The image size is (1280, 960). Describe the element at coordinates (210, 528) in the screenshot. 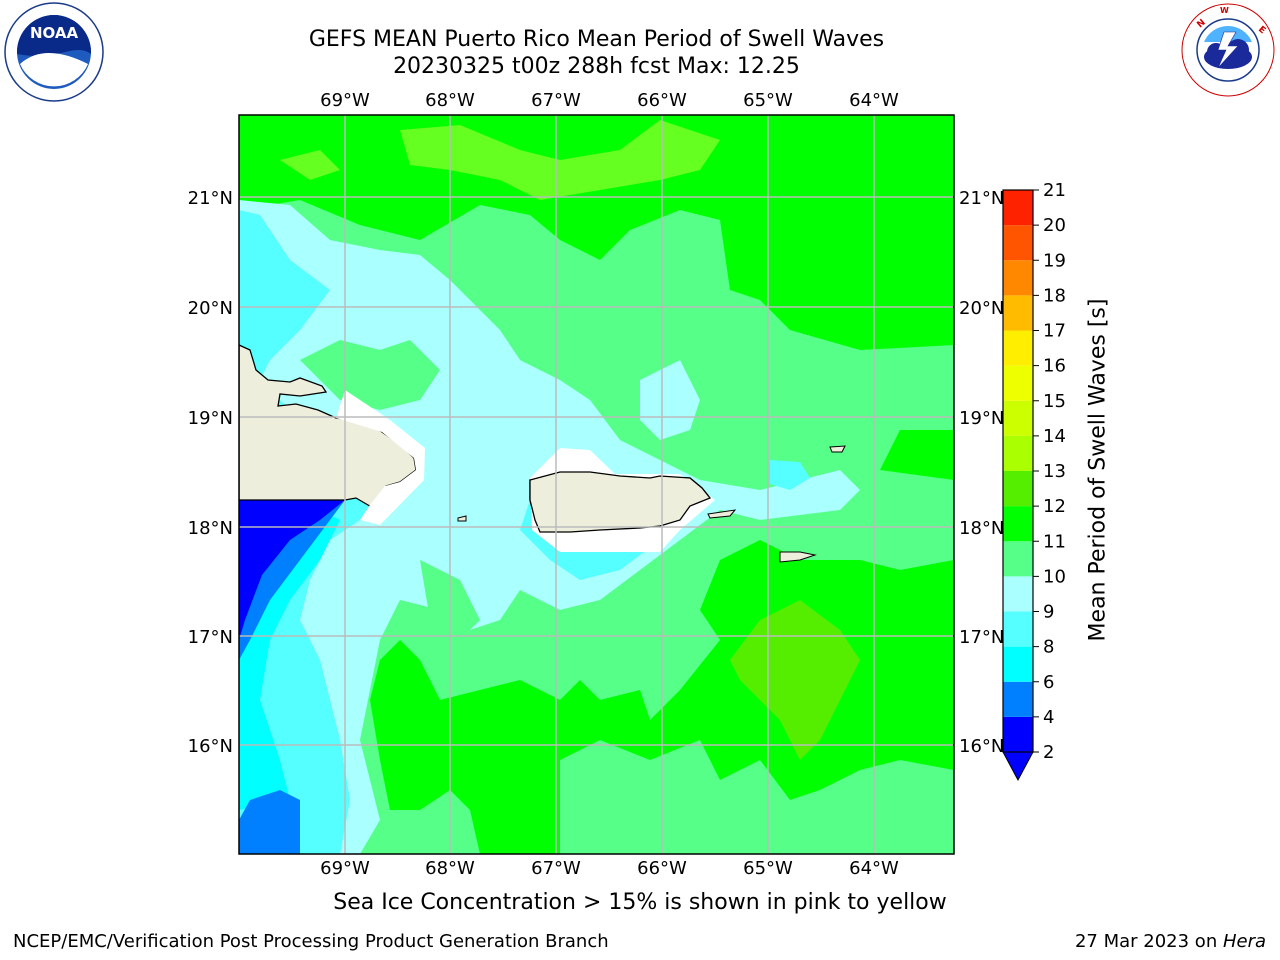

I see `lat-label-left: 18°N` at that location.